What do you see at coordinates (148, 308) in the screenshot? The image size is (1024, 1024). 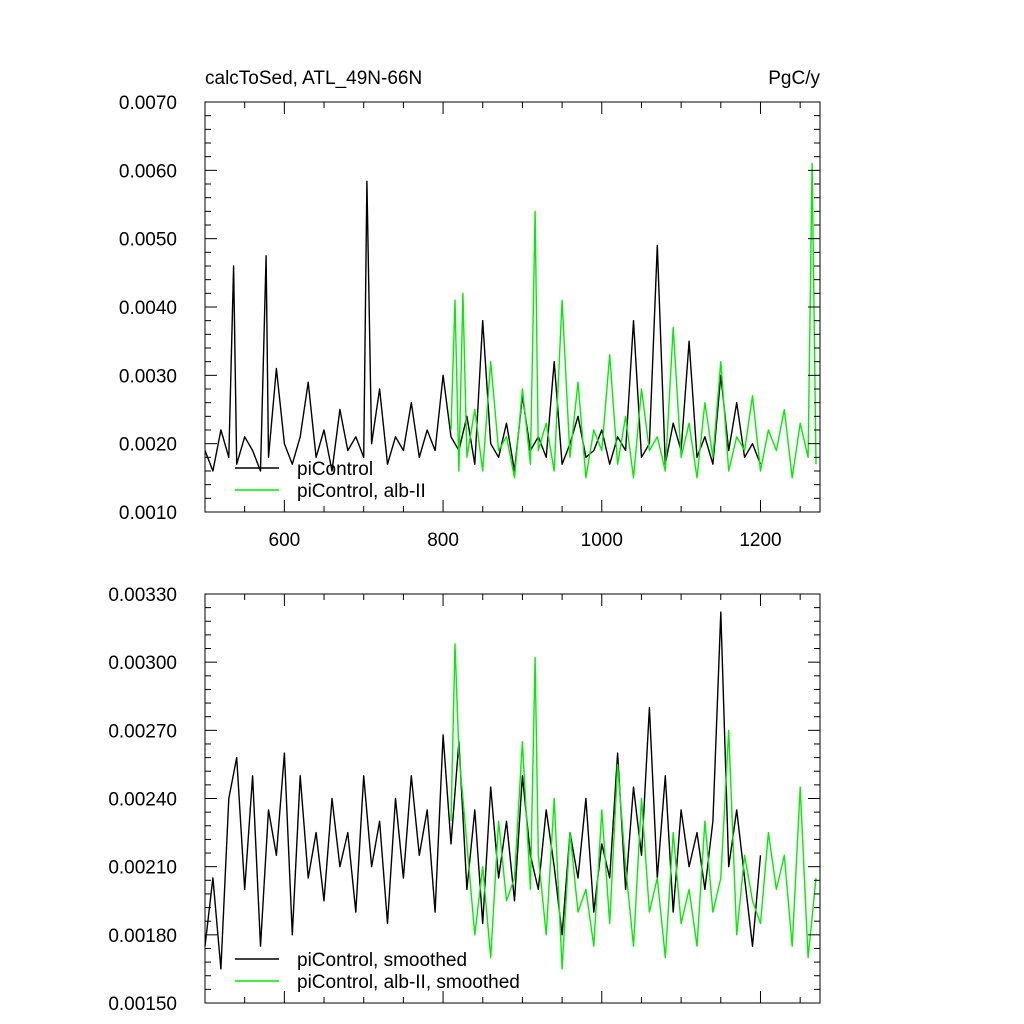 I see `top-y-tick-label: 0.0040` at bounding box center [148, 308].